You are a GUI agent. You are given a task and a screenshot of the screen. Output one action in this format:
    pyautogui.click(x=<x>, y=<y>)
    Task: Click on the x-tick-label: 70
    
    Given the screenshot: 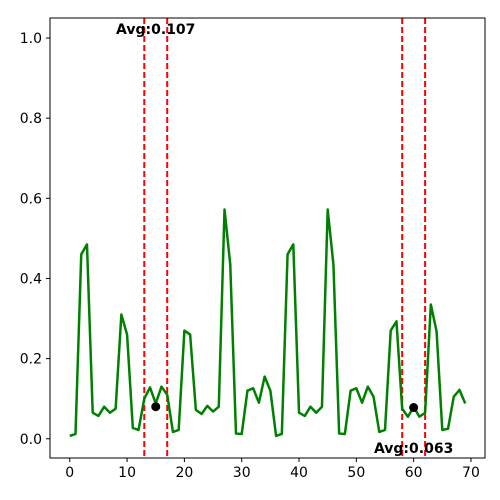 What is the action you would take?
    pyautogui.click(x=471, y=473)
    